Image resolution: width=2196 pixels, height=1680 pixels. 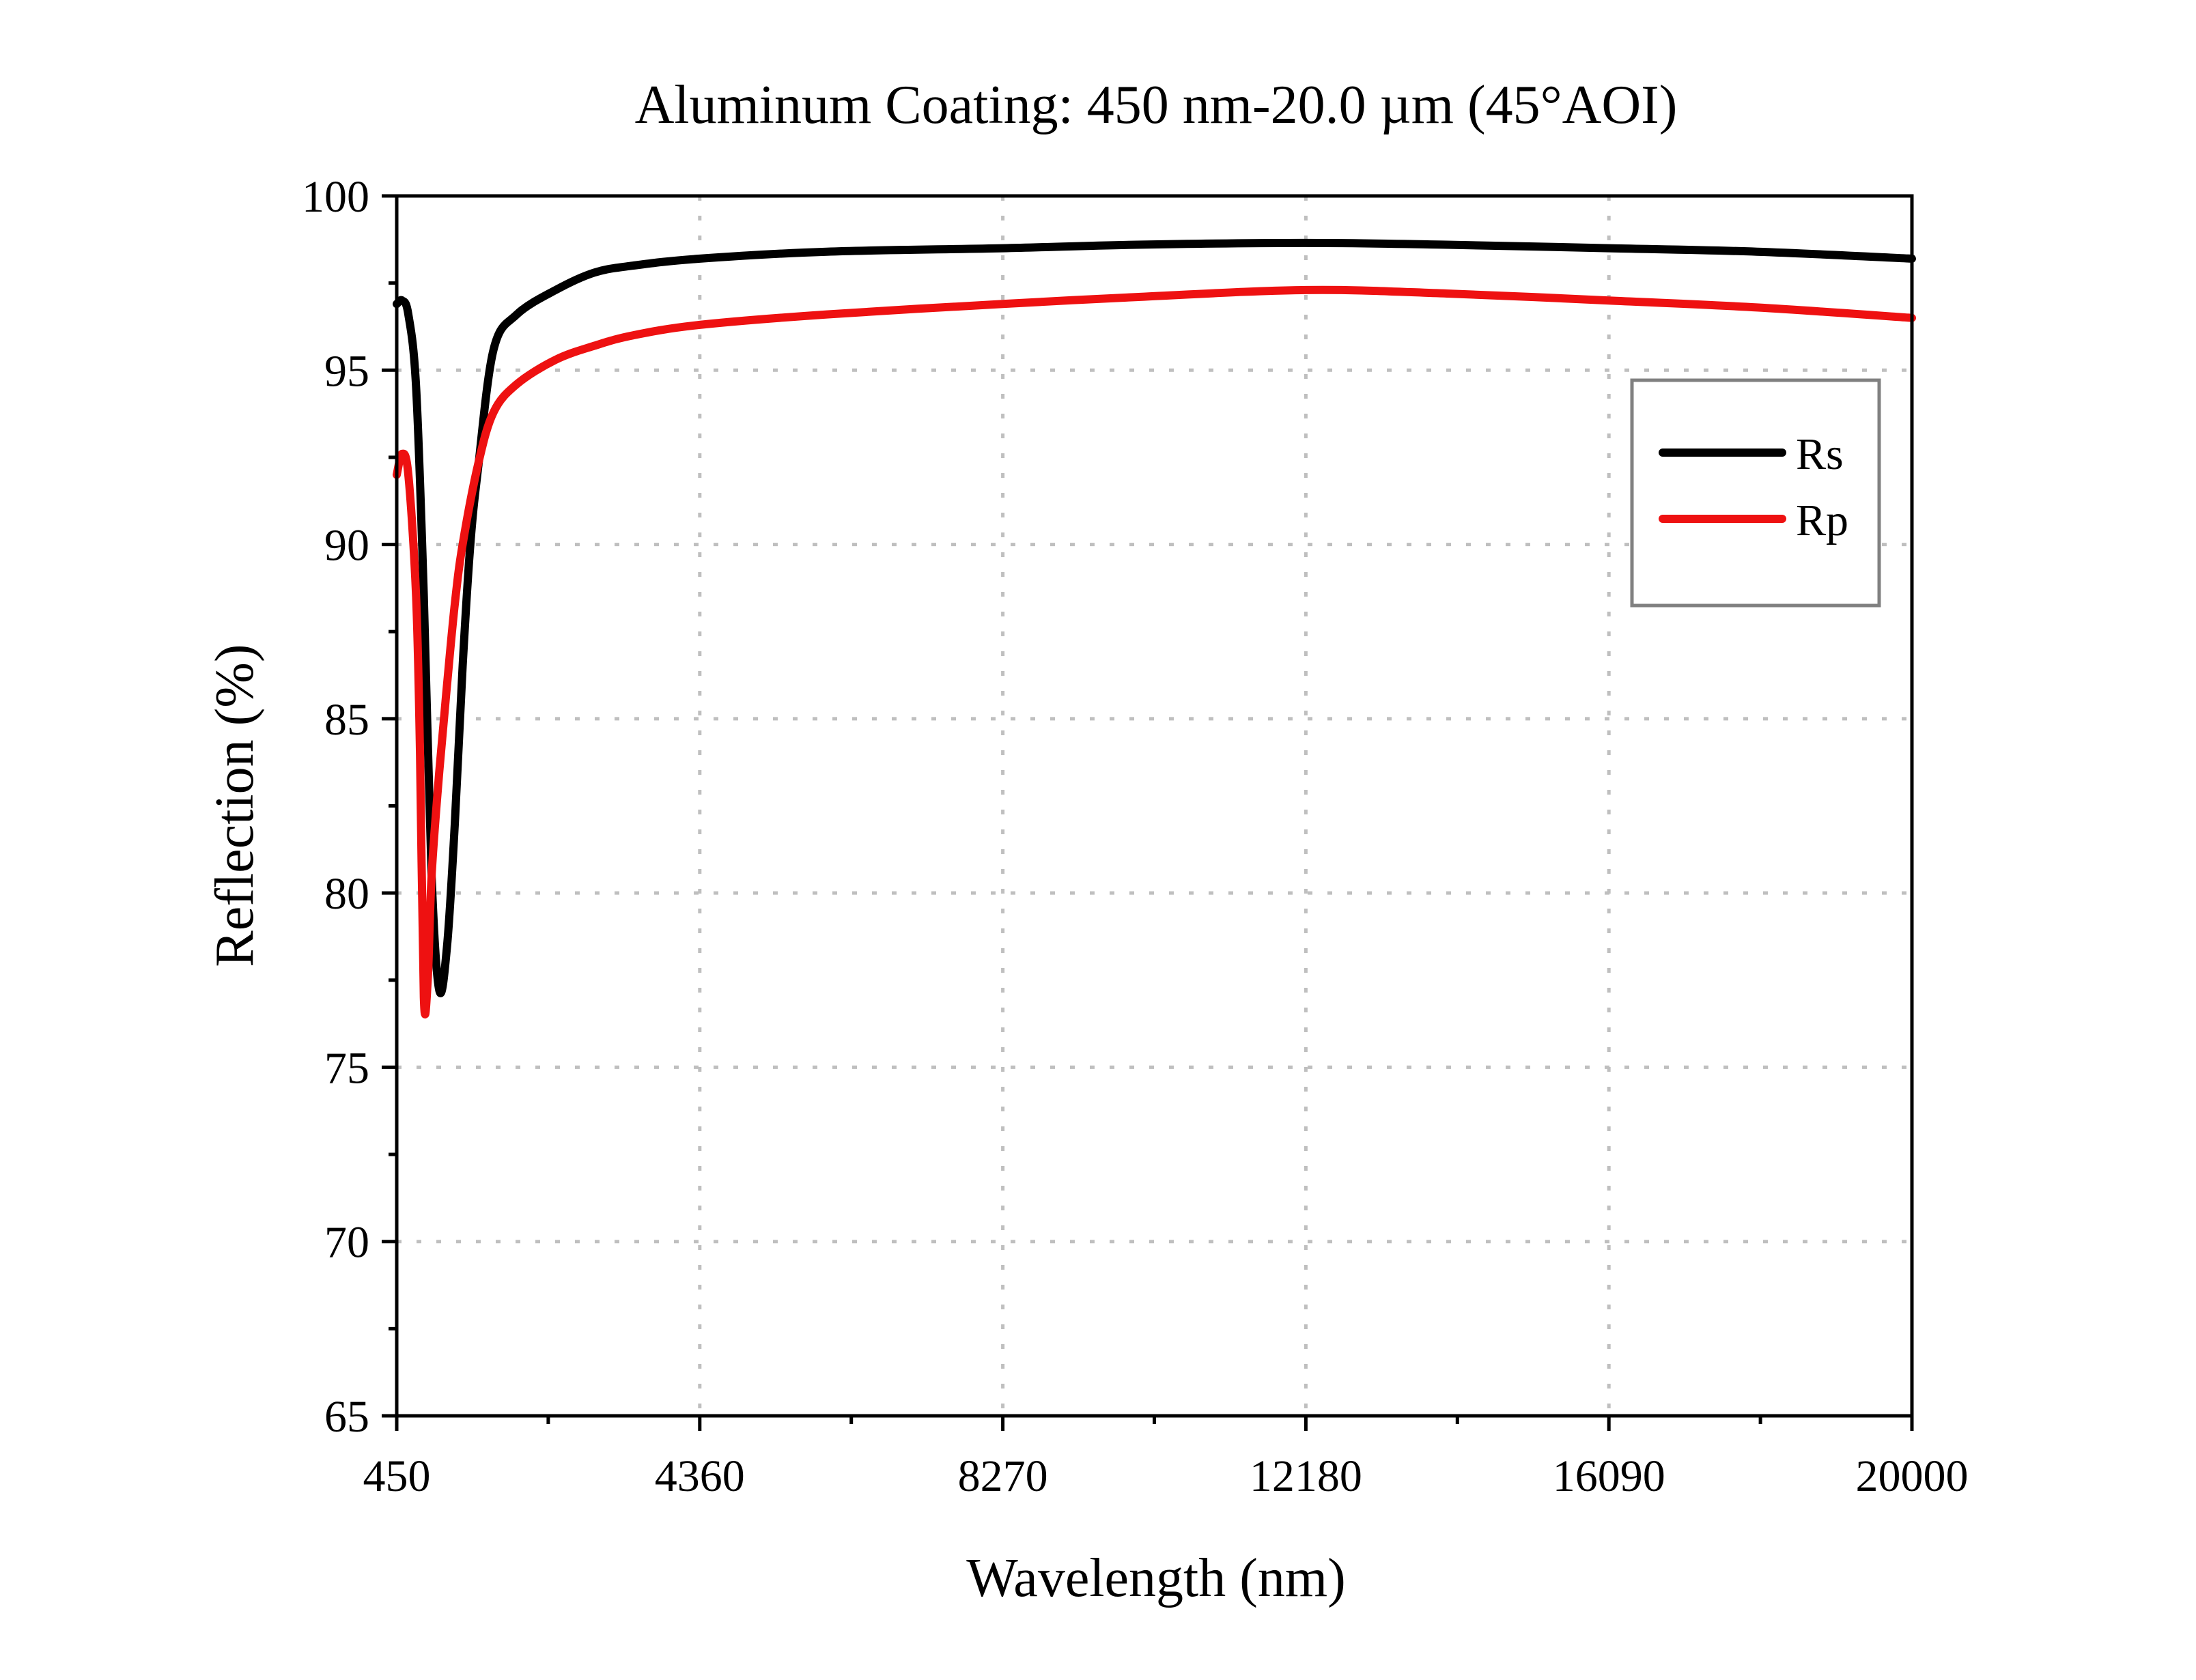 I want to click on legend-box, so click(x=1756, y=493).